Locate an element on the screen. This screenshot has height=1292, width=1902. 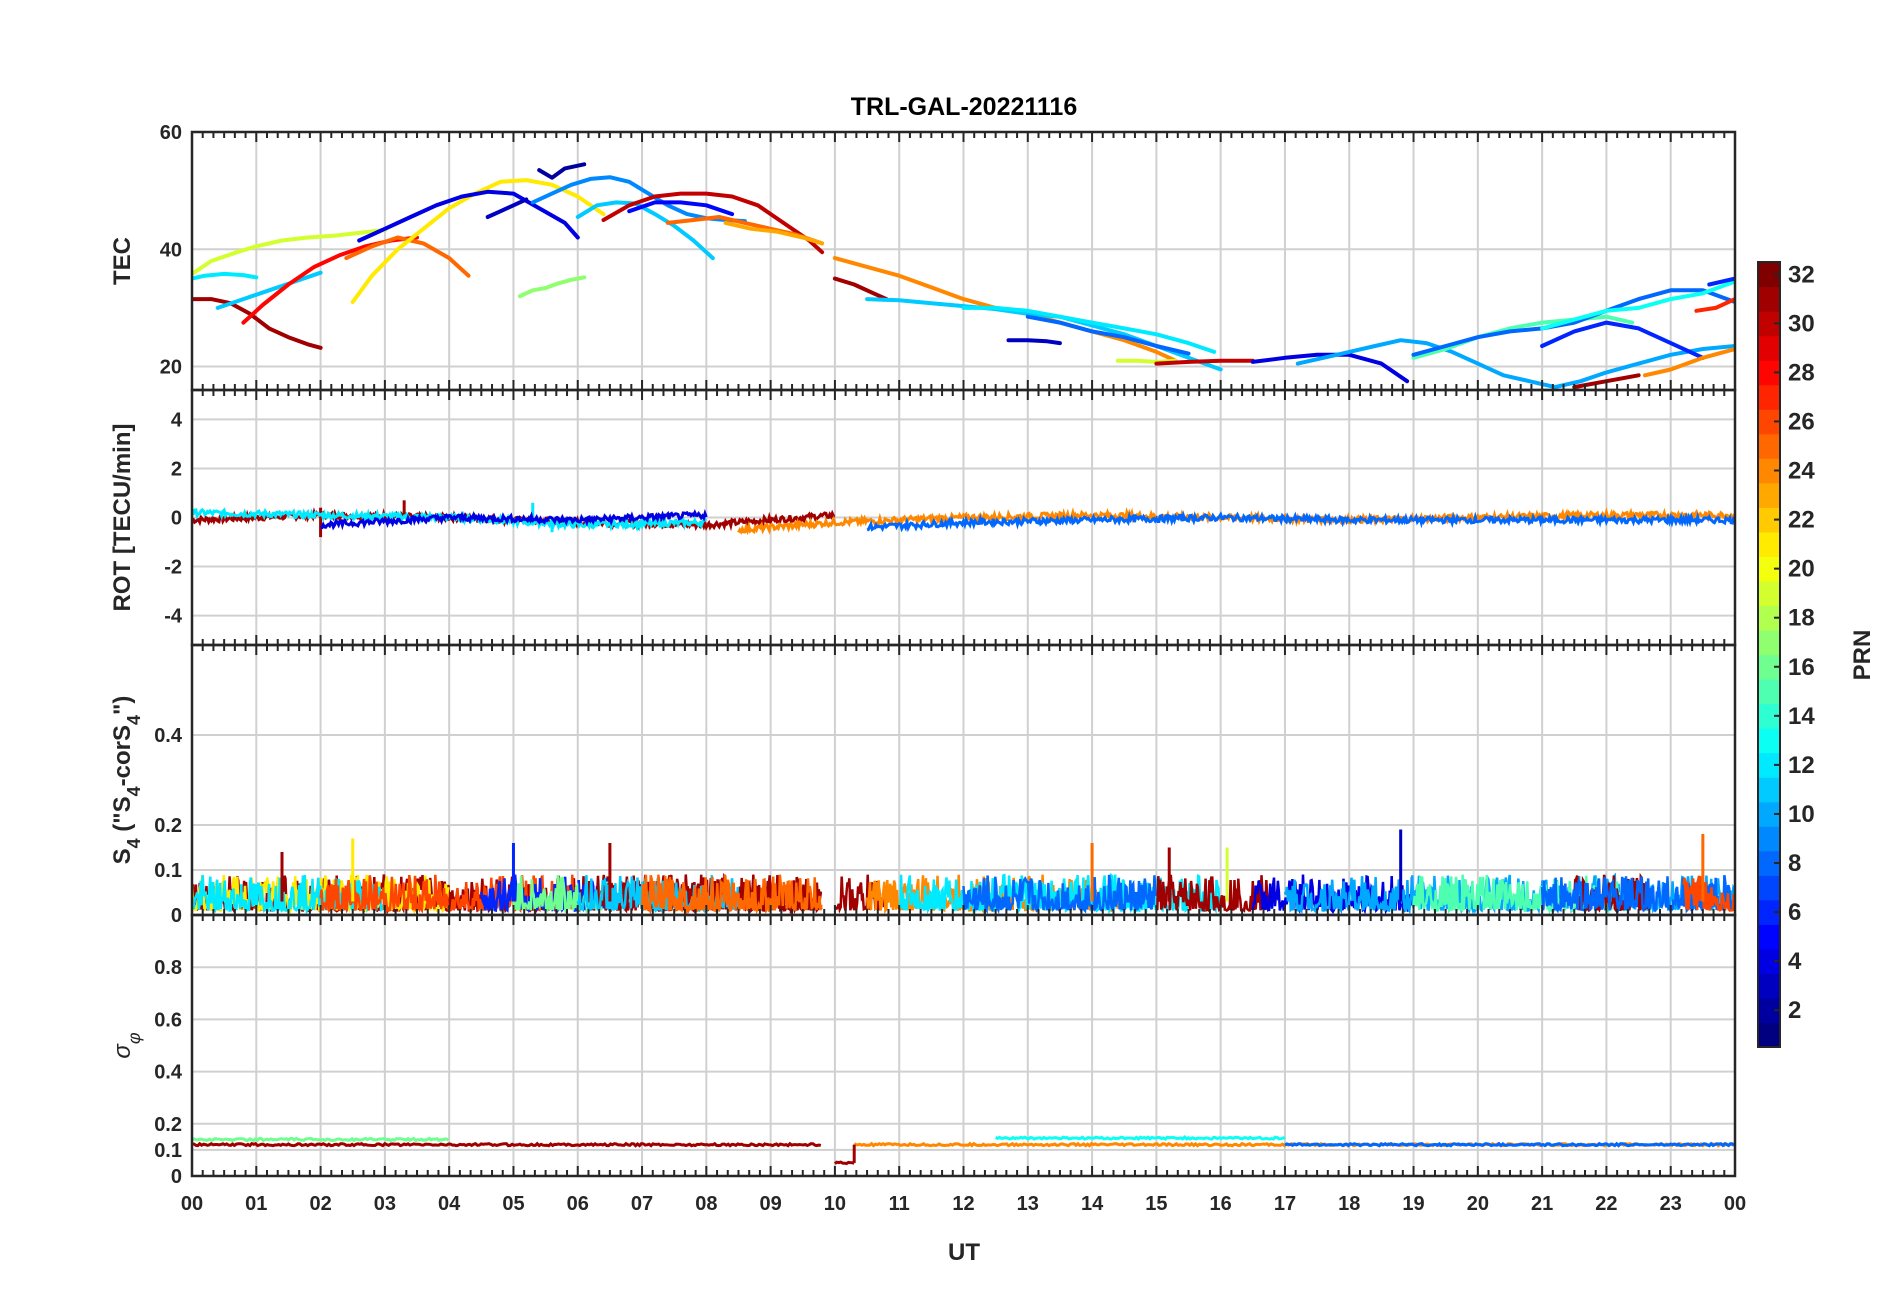
colorbar-tick-label: 8 is located at coordinates (1794, 863).